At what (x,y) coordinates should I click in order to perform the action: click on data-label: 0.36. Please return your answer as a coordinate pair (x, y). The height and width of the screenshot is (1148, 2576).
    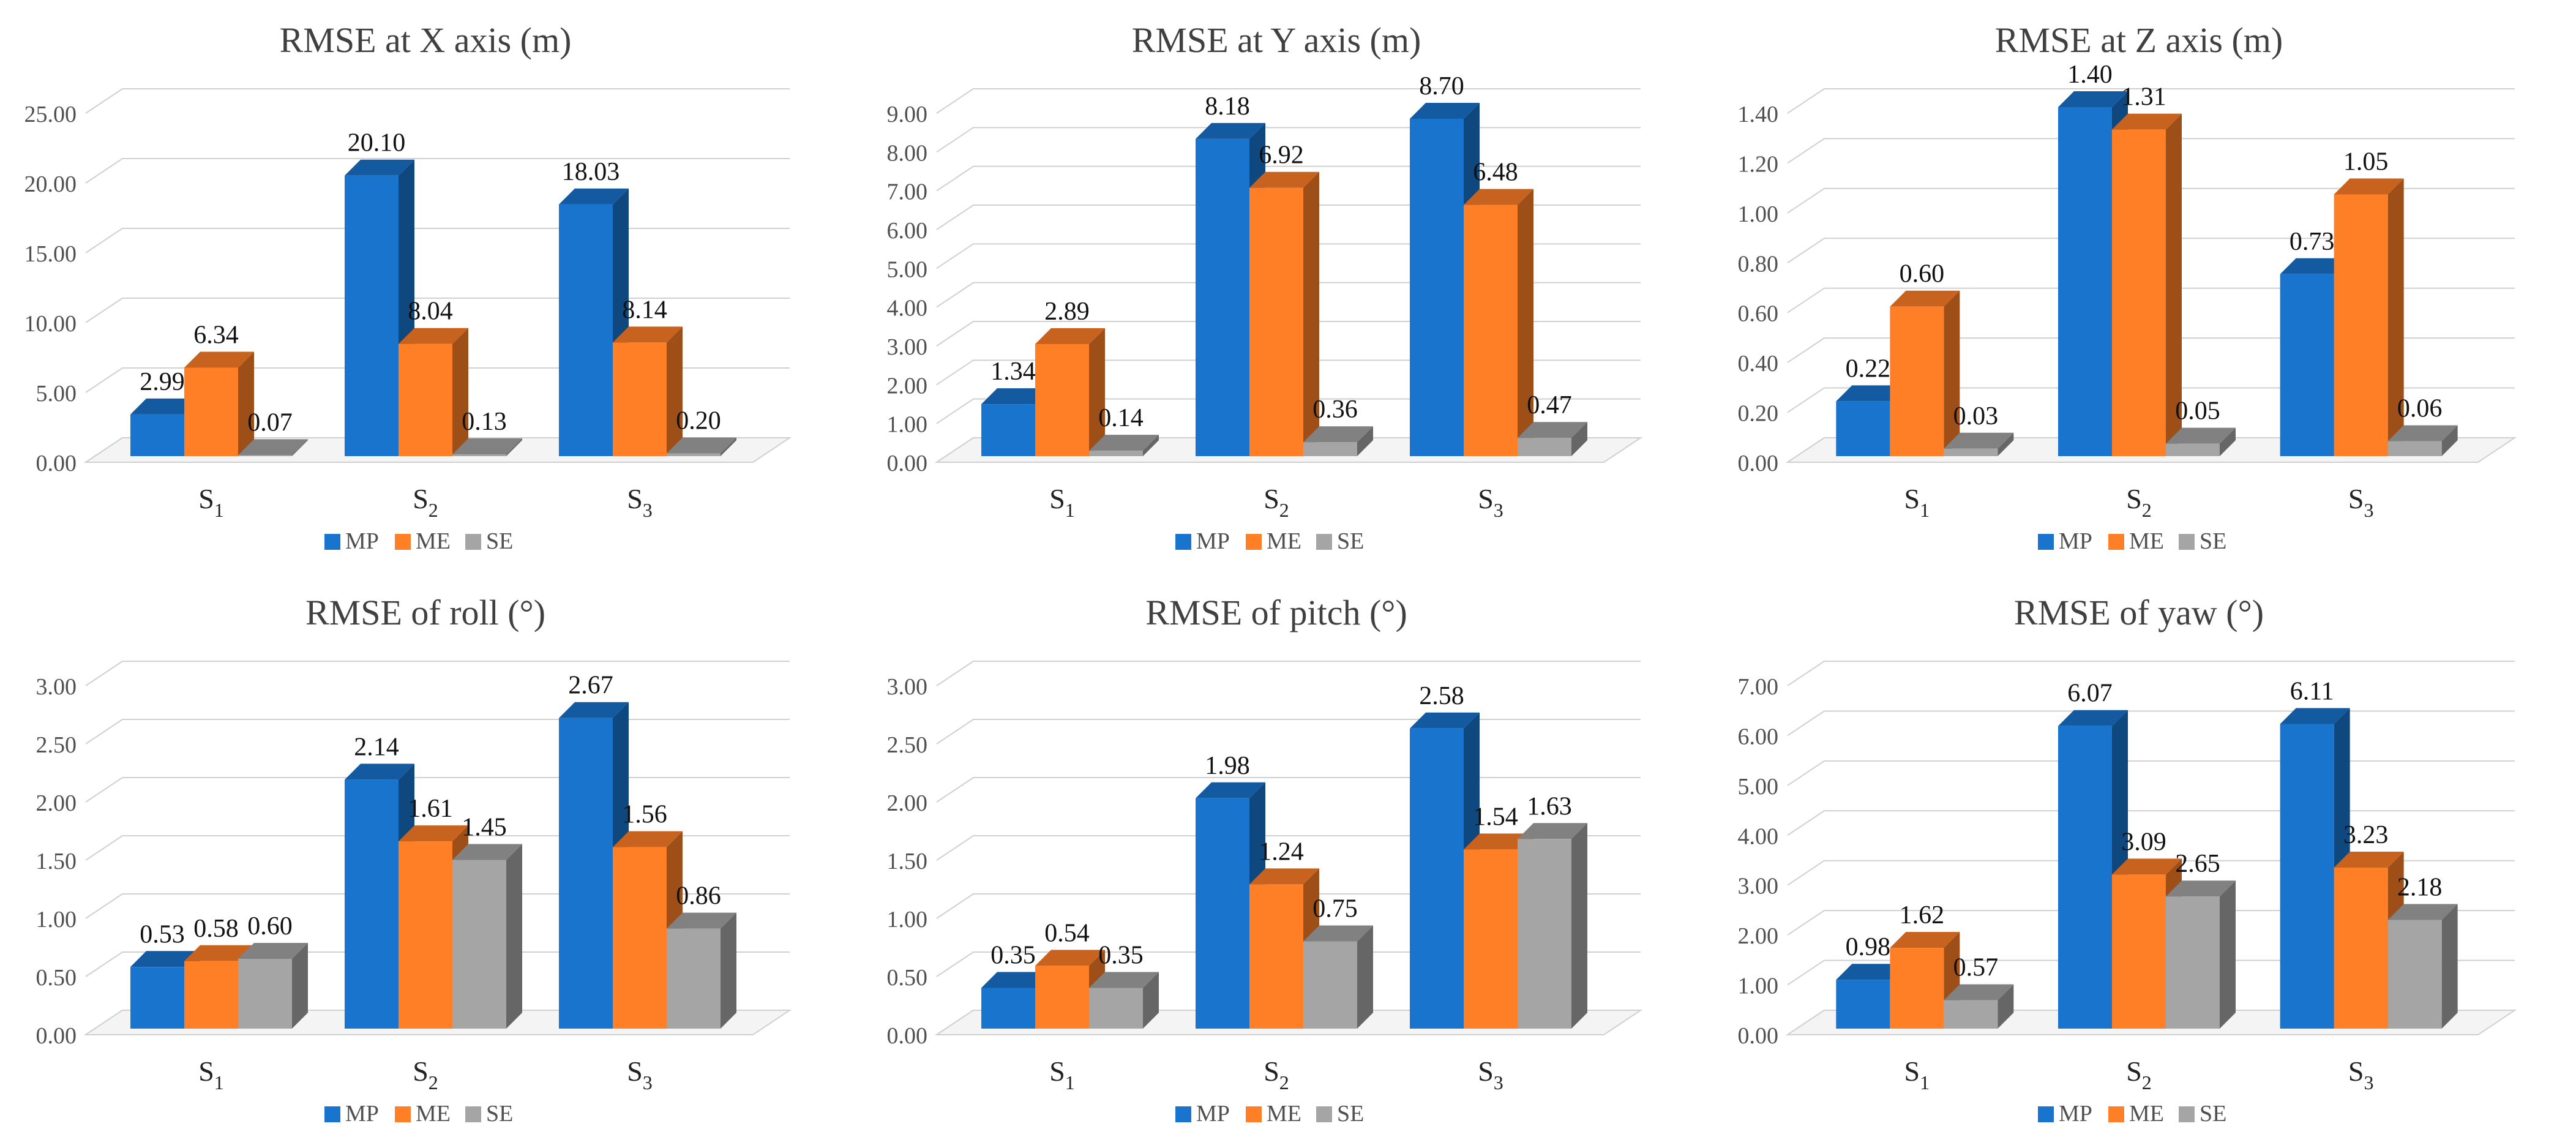
    Looking at the image, I should click on (1335, 410).